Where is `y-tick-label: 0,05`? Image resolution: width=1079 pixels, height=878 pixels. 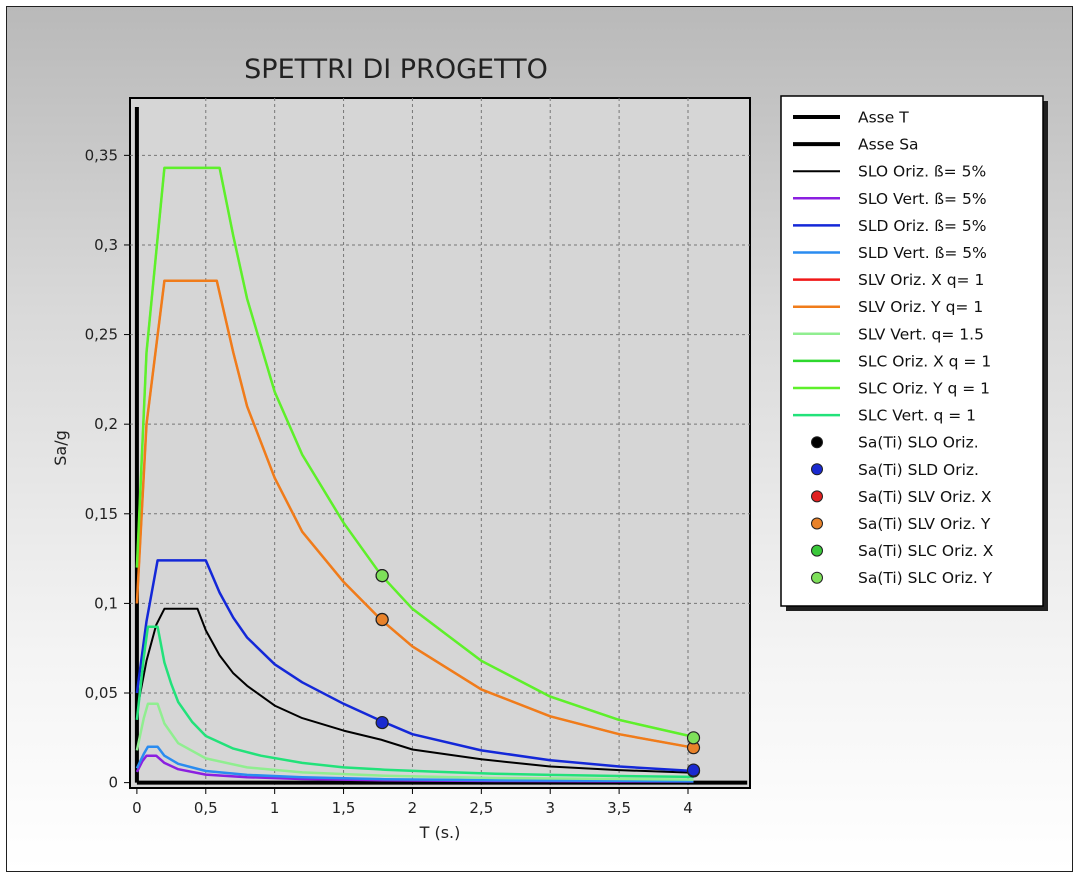 y-tick-label: 0,05 is located at coordinates (101, 693).